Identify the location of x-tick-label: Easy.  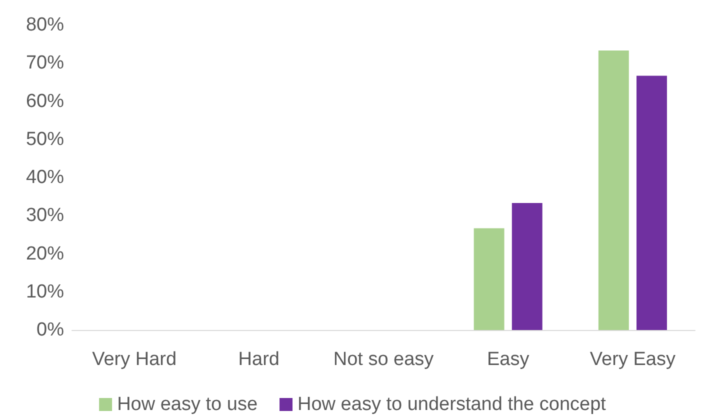
(508, 359).